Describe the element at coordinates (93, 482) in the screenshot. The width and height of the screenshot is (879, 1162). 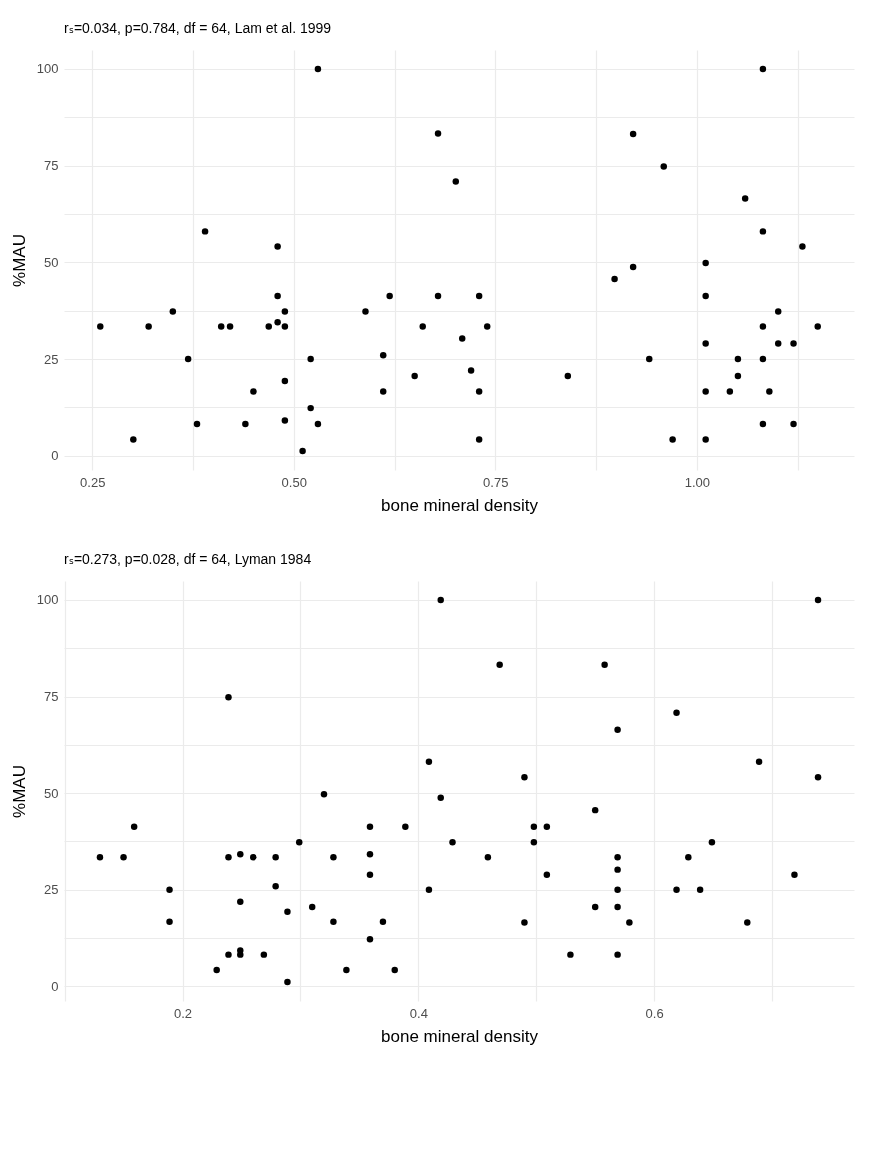
I see `x-tick-label: 0.25` at that location.